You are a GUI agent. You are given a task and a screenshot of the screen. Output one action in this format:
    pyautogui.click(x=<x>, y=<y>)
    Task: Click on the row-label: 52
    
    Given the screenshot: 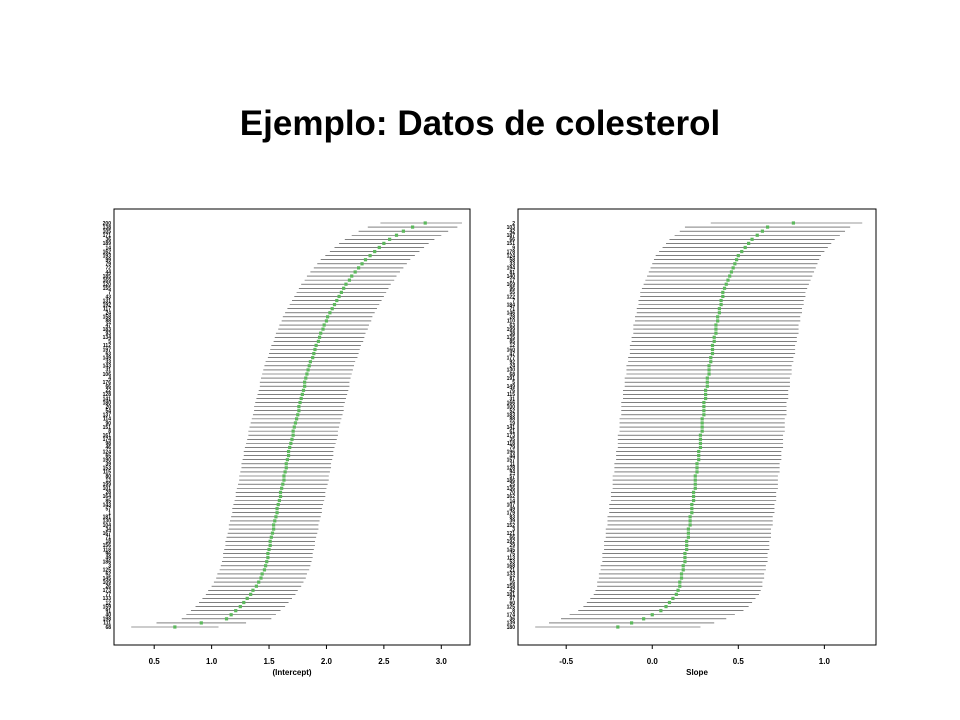 What is the action you would take?
    pyautogui.click(x=512, y=412)
    